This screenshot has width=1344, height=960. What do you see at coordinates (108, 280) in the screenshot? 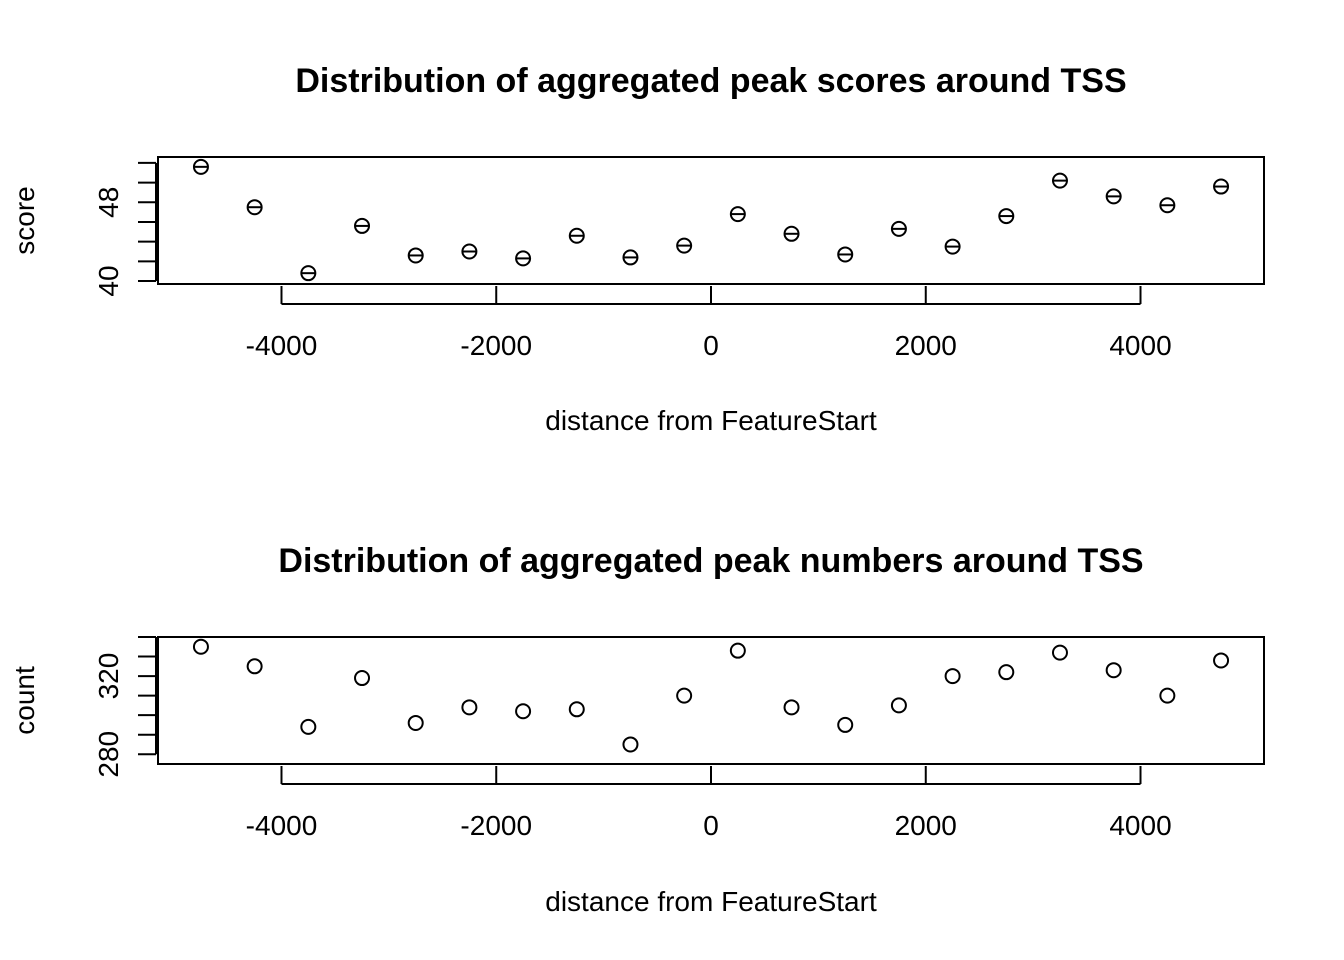
I see `y-tick-label: 40` at bounding box center [108, 280].